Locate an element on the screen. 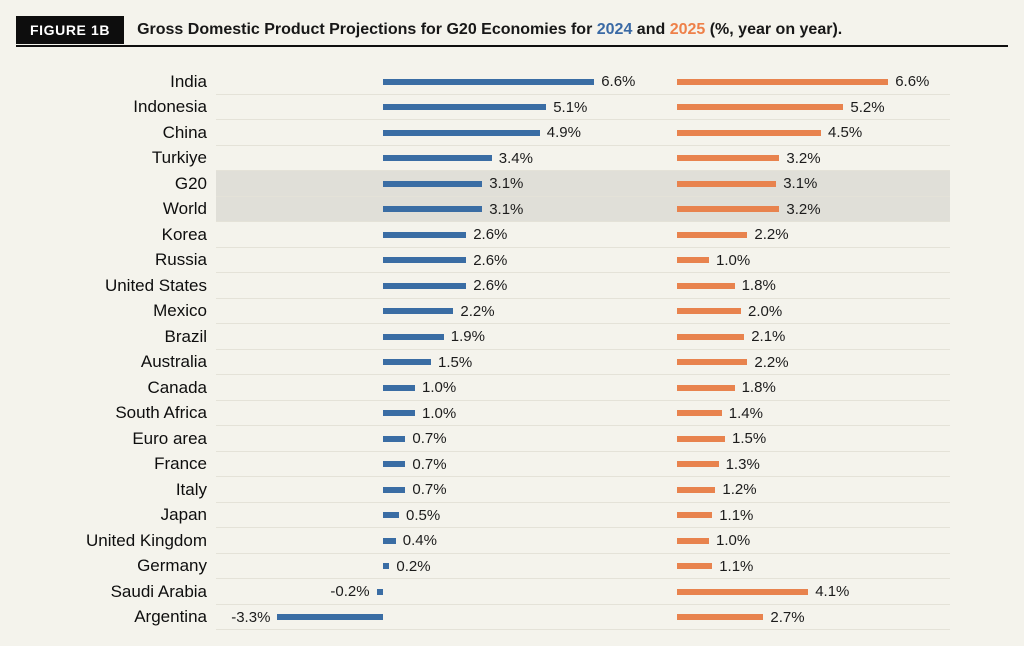  category-label: Argentina is located at coordinates (170, 617).